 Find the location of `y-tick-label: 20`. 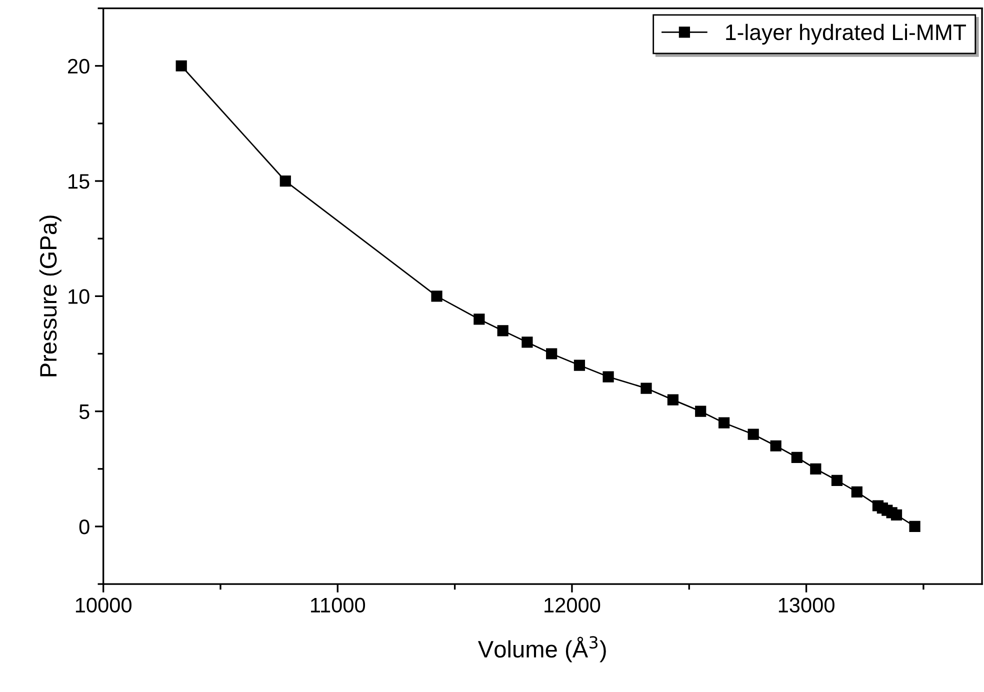

y-tick-label: 20 is located at coordinates (79, 66).